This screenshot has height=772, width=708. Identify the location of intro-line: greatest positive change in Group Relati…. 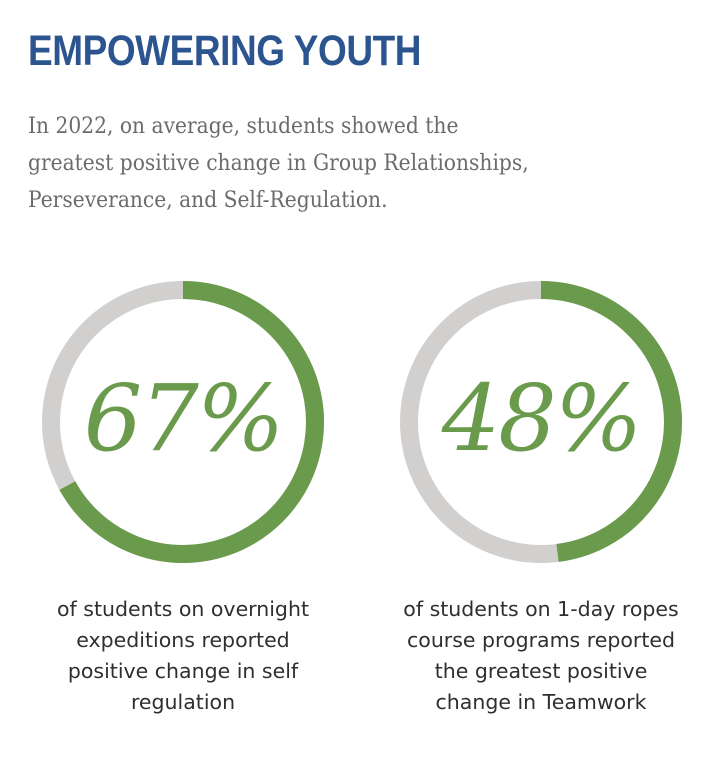
(278, 163).